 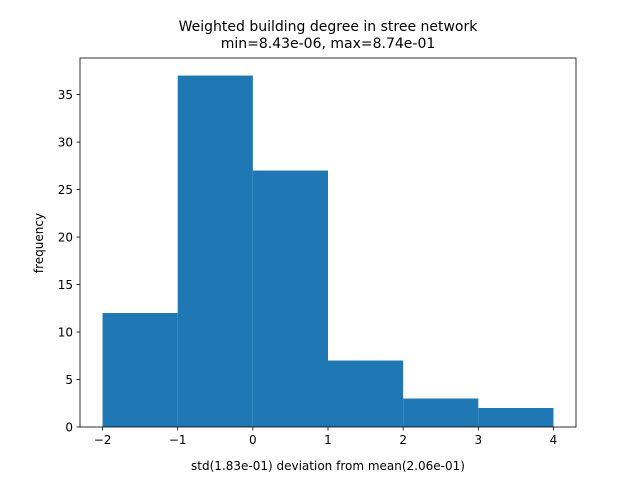 I want to click on y-tick-label: 30, so click(x=65, y=142).